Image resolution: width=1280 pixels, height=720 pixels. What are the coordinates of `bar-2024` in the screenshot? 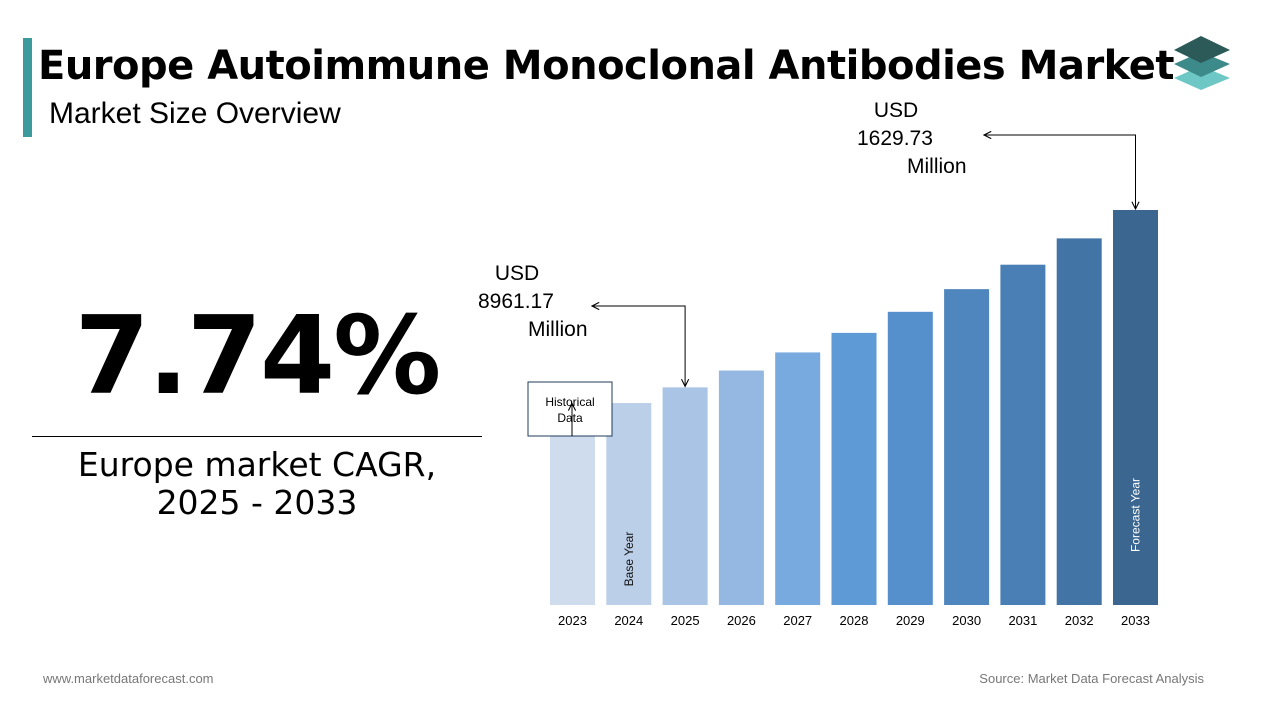 It's located at (629, 504).